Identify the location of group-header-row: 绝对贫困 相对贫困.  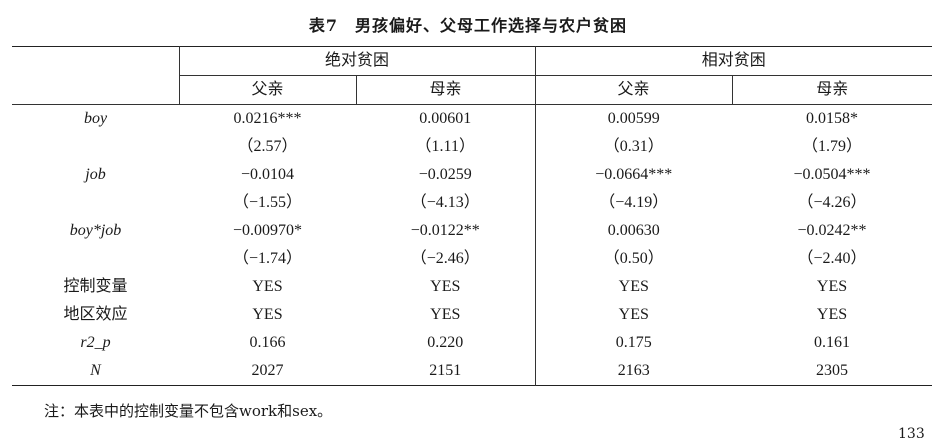
(472, 61).